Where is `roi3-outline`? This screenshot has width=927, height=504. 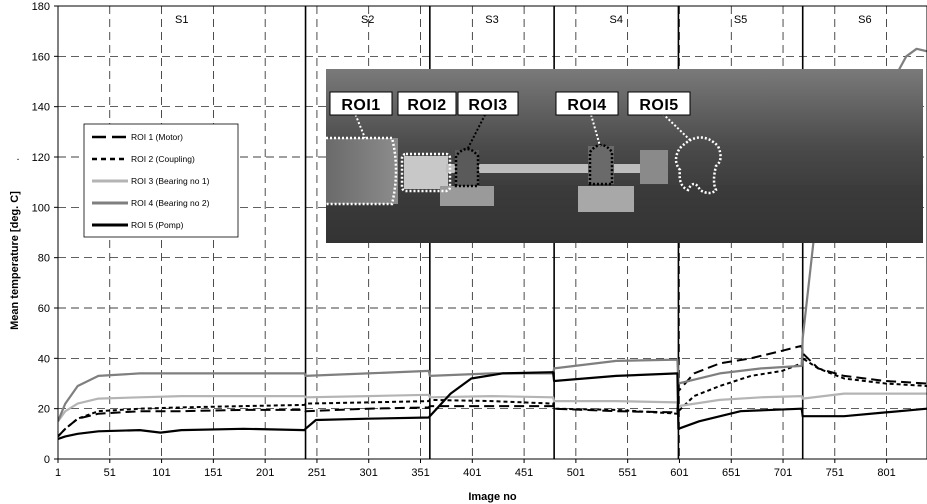 roi3-outline is located at coordinates (467, 167).